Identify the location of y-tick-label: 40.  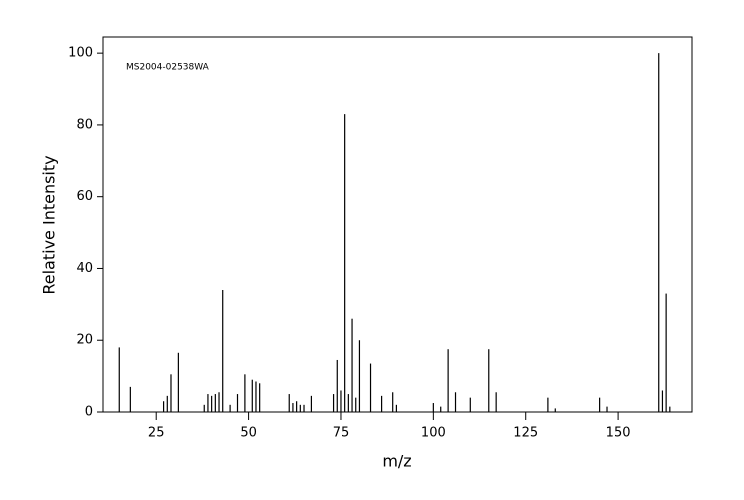
(84, 268).